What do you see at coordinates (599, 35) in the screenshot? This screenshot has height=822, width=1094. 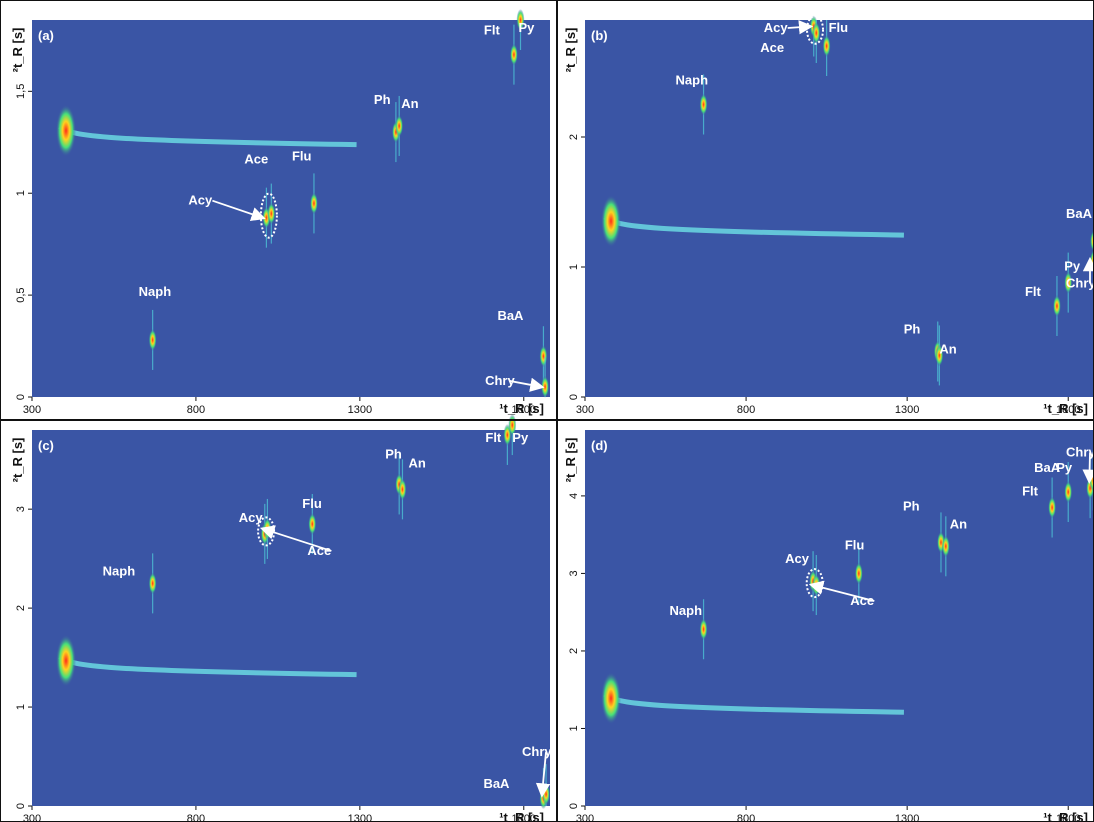 I see `panel-label: (b)` at bounding box center [599, 35].